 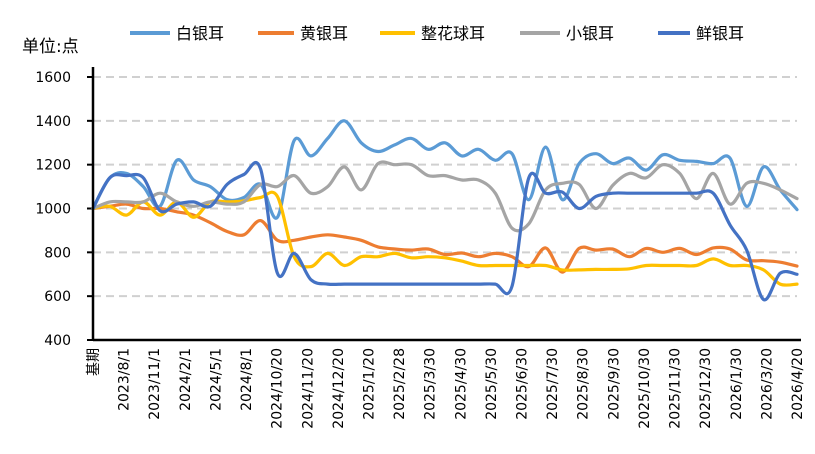 What do you see at coordinates (324, 33) in the screenshot?
I see `legend-label: 黄银耳` at bounding box center [324, 33].